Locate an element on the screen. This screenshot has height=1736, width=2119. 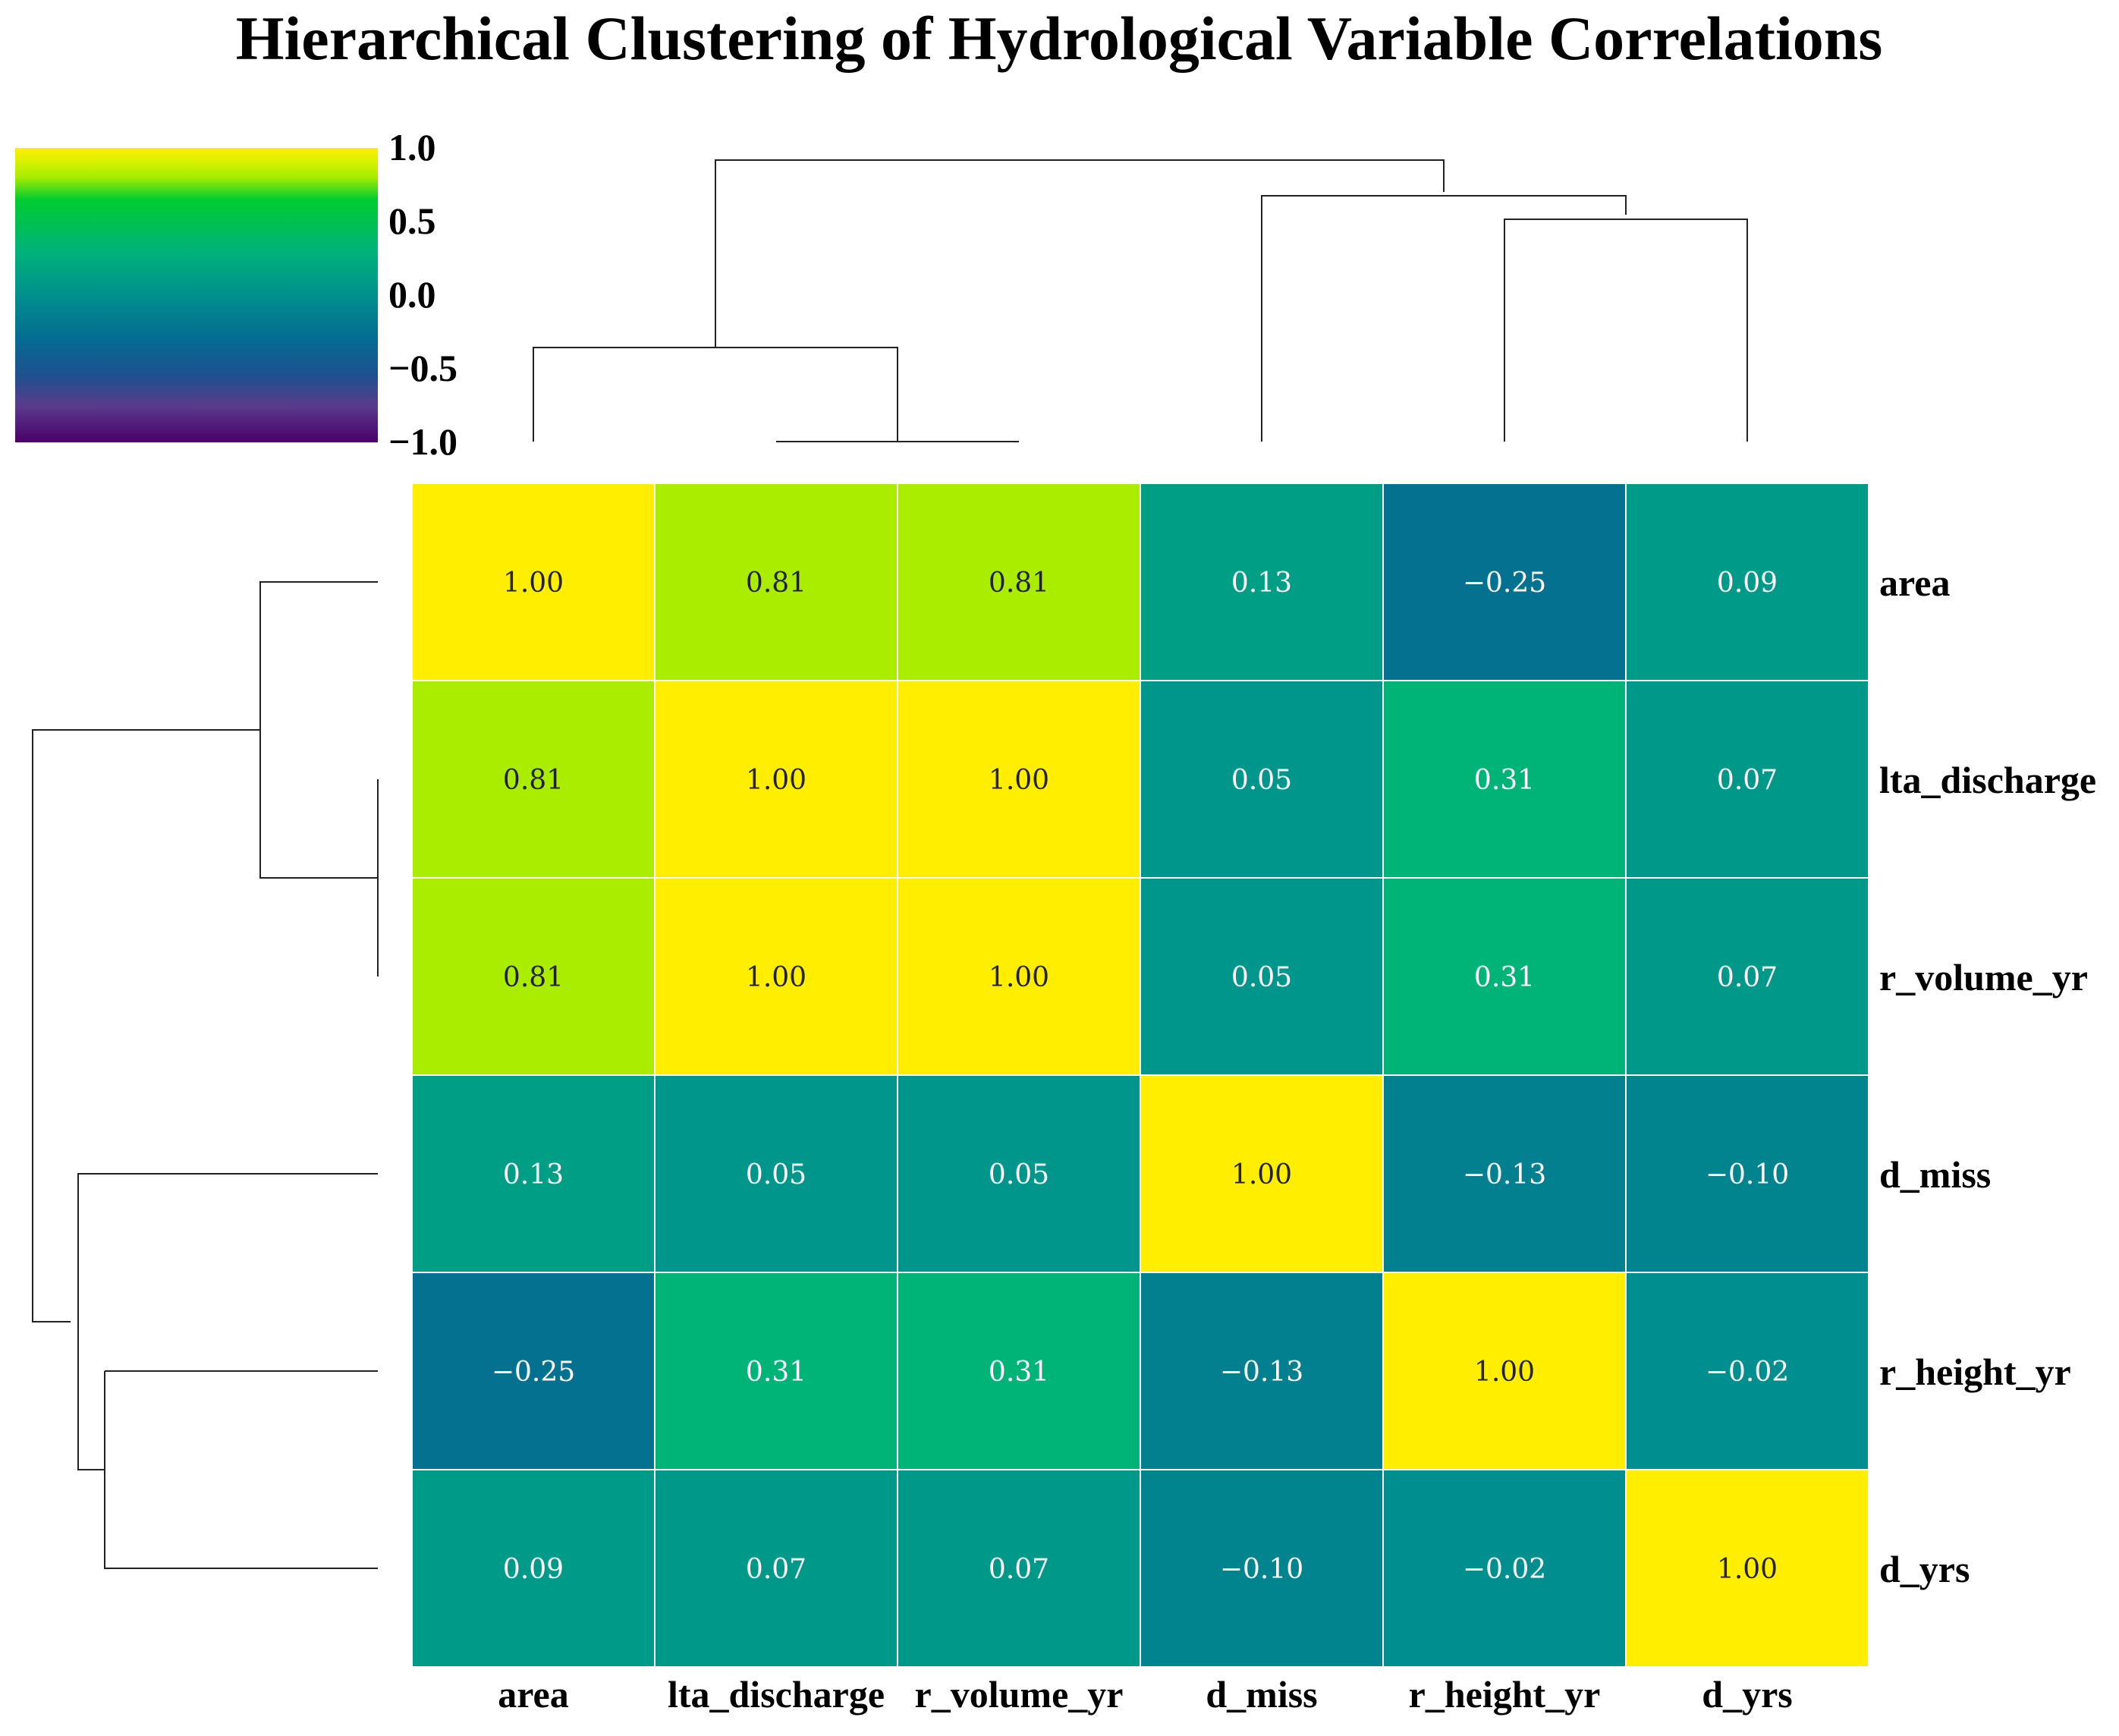
heatmap-cell-r-volume-yr-r-volume-yr is located at coordinates (1019, 976).